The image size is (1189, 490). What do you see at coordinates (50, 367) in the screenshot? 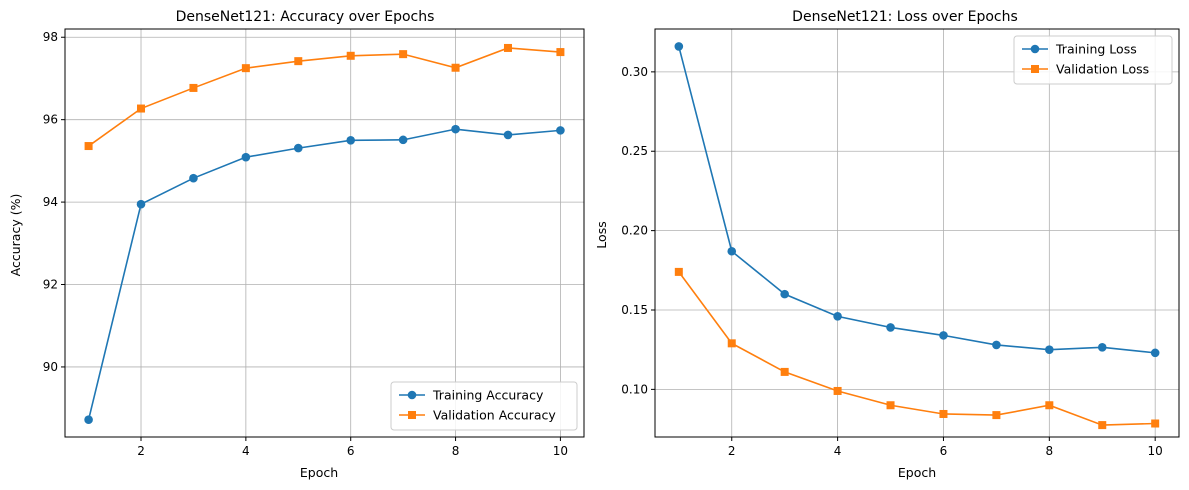
I see `y-tick-label: 90` at bounding box center [50, 367].